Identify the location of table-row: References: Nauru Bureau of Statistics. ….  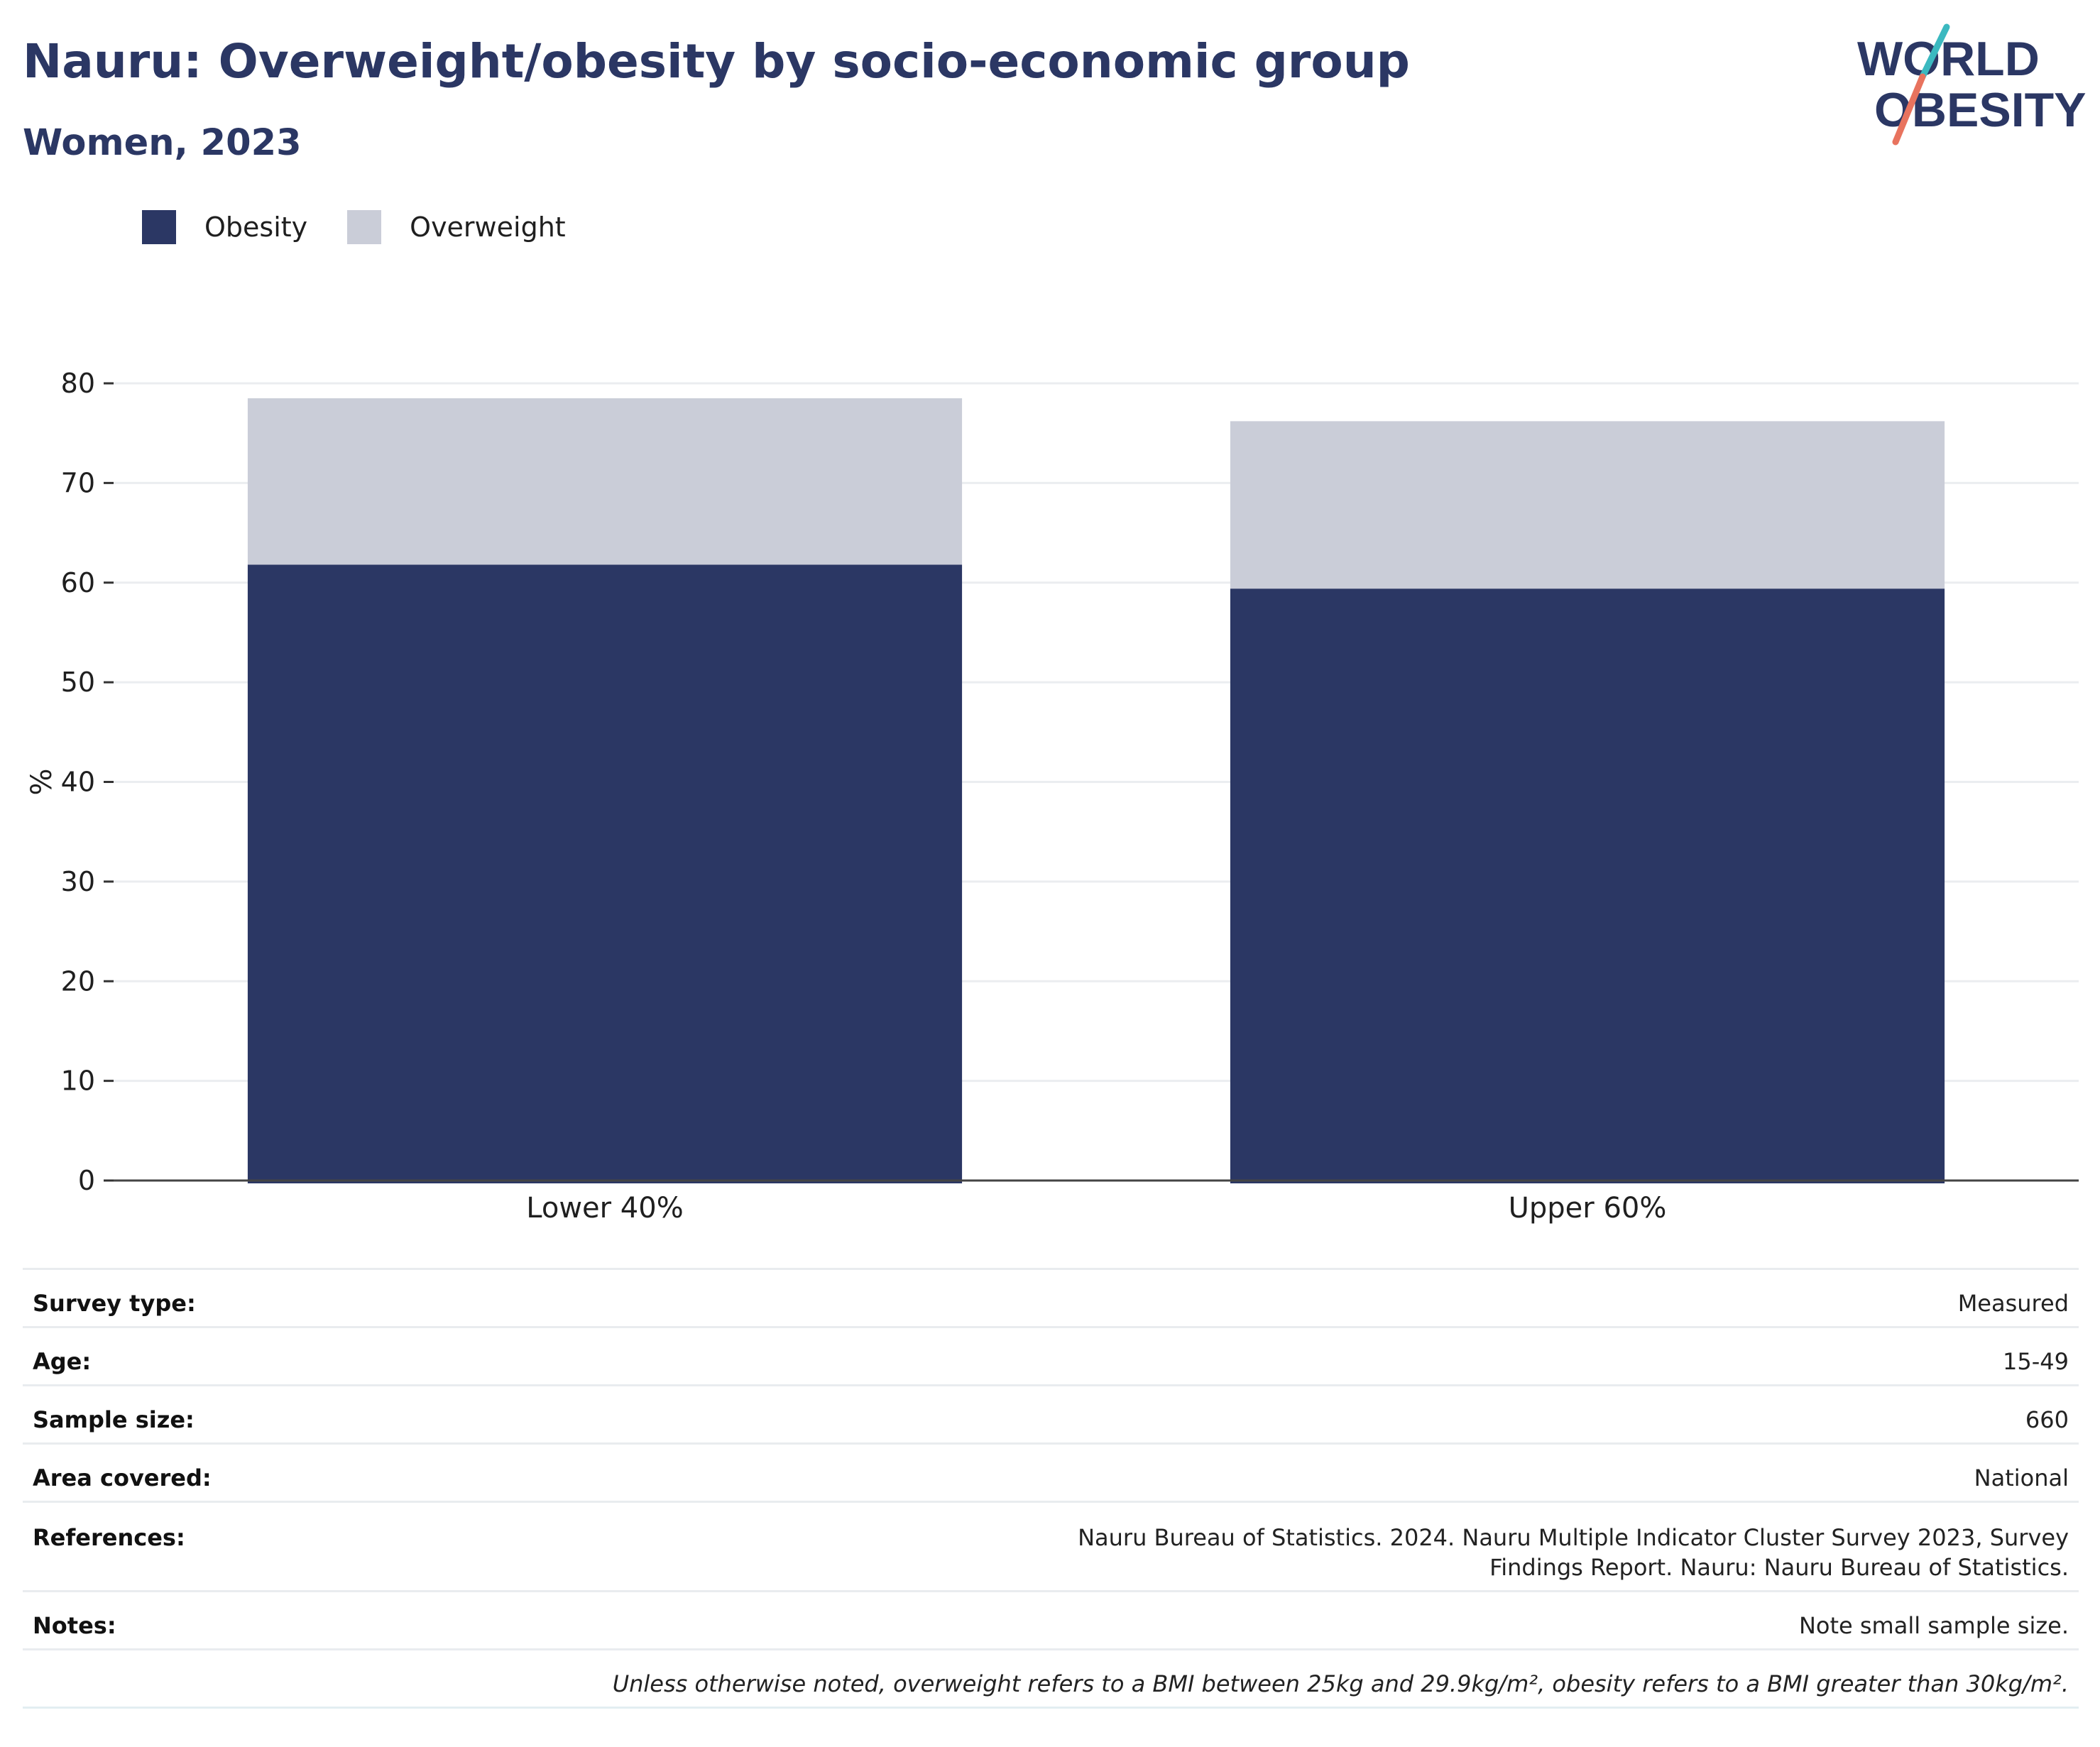
(1051, 1546).